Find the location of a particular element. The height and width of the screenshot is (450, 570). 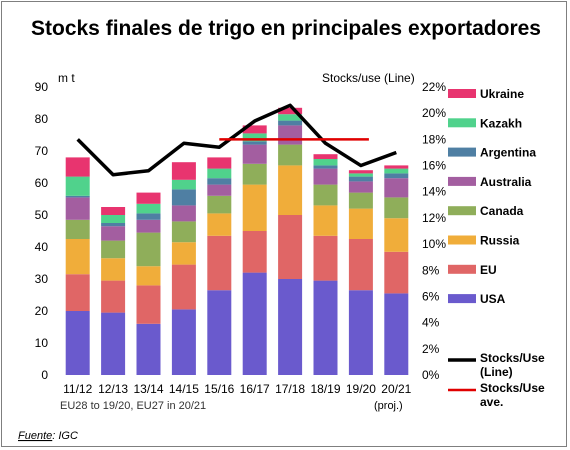

y-right-label: Stocks/use (Line) is located at coordinates (368, 78).